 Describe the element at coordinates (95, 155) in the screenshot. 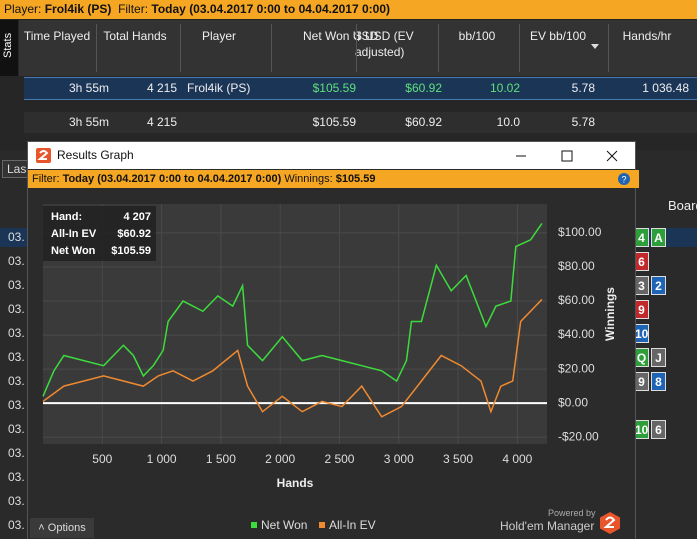

I see `window-title: Results Graph` at that location.